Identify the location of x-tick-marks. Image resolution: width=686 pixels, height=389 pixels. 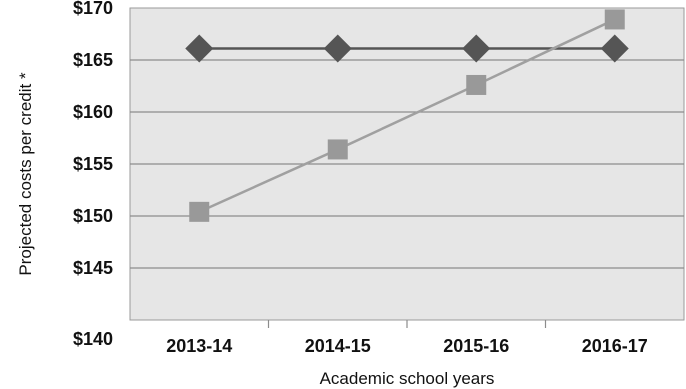
(407, 324).